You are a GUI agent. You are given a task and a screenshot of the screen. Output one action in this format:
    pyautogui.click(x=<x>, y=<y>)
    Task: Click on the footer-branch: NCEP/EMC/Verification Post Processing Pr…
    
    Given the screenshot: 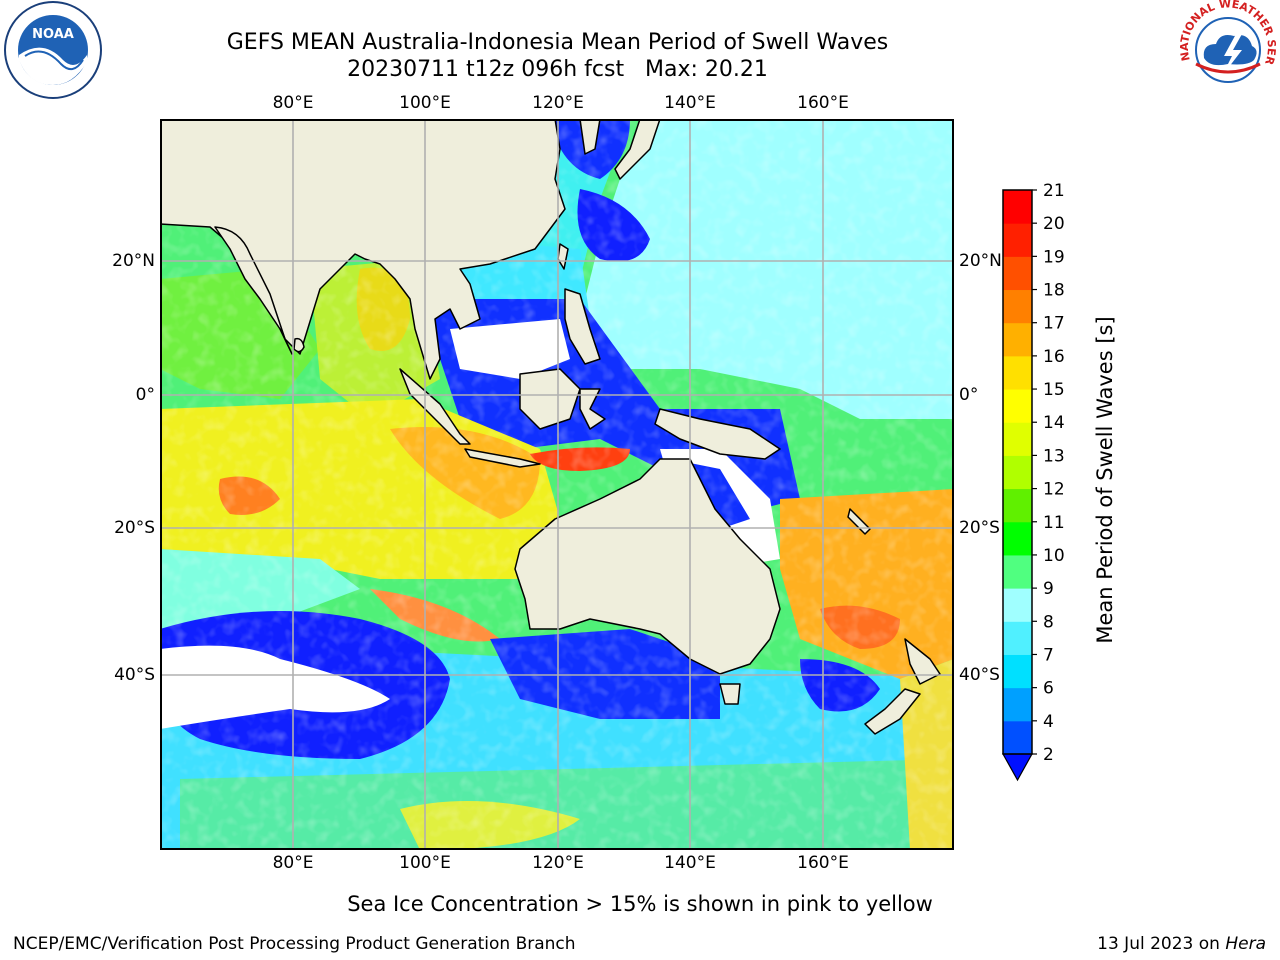 What is the action you would take?
    pyautogui.click(x=294, y=944)
    